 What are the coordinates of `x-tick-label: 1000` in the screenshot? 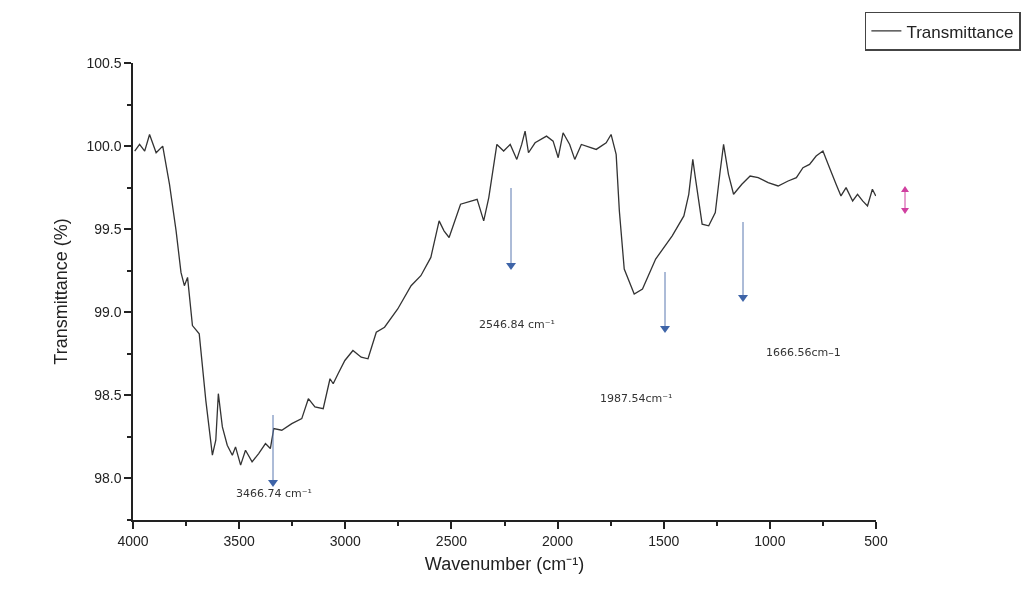 It's located at (770, 540).